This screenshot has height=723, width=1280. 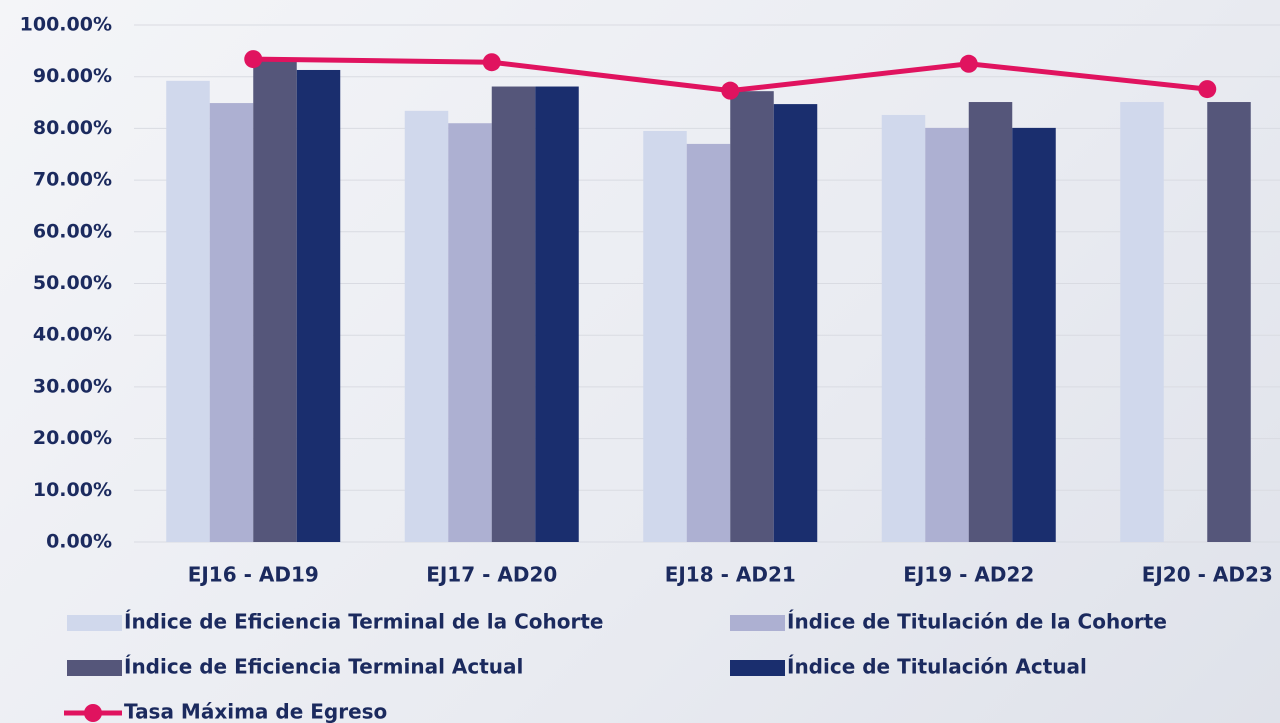 What do you see at coordinates (72, 180) in the screenshot?
I see `y-tick-label: 70.00%` at bounding box center [72, 180].